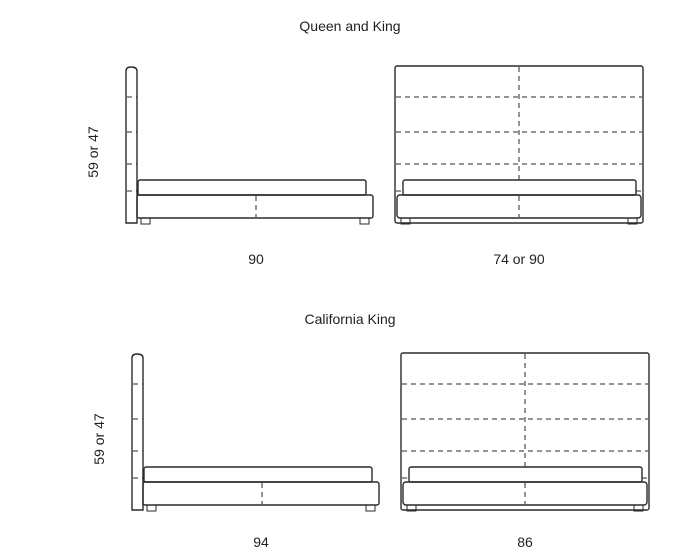 This screenshot has height=560, width=700. What do you see at coordinates (261, 542) in the screenshot?
I see `side-length-label: 94` at bounding box center [261, 542].